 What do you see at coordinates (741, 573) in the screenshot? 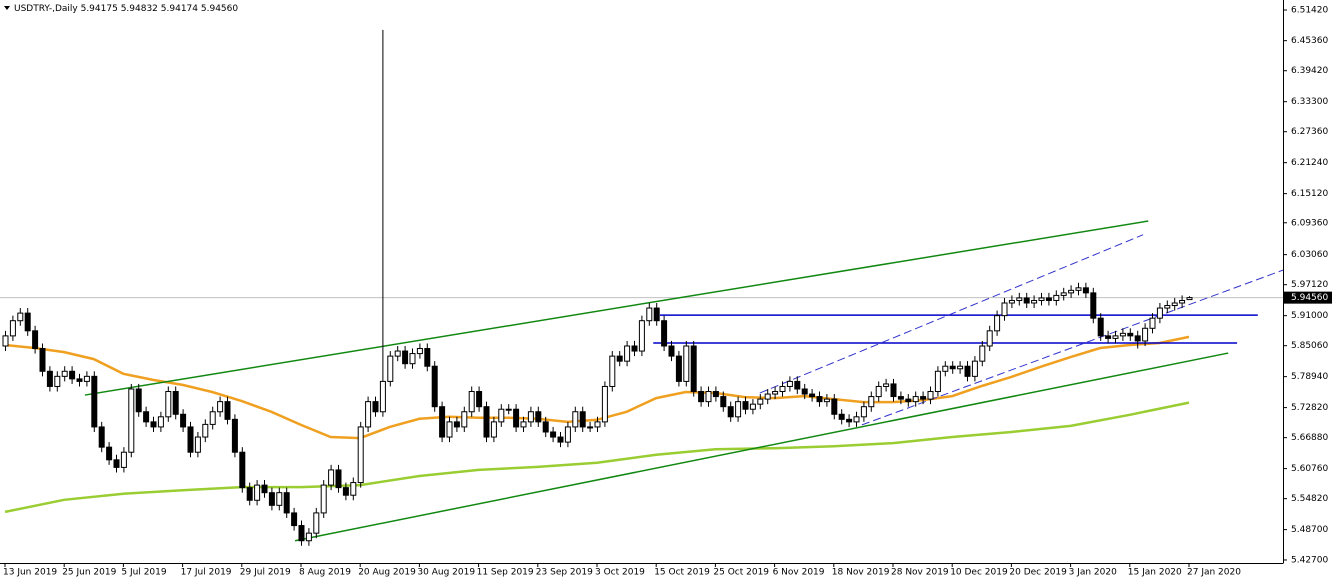
I see `x-tick-label: 25 Oct 2019` at bounding box center [741, 573].